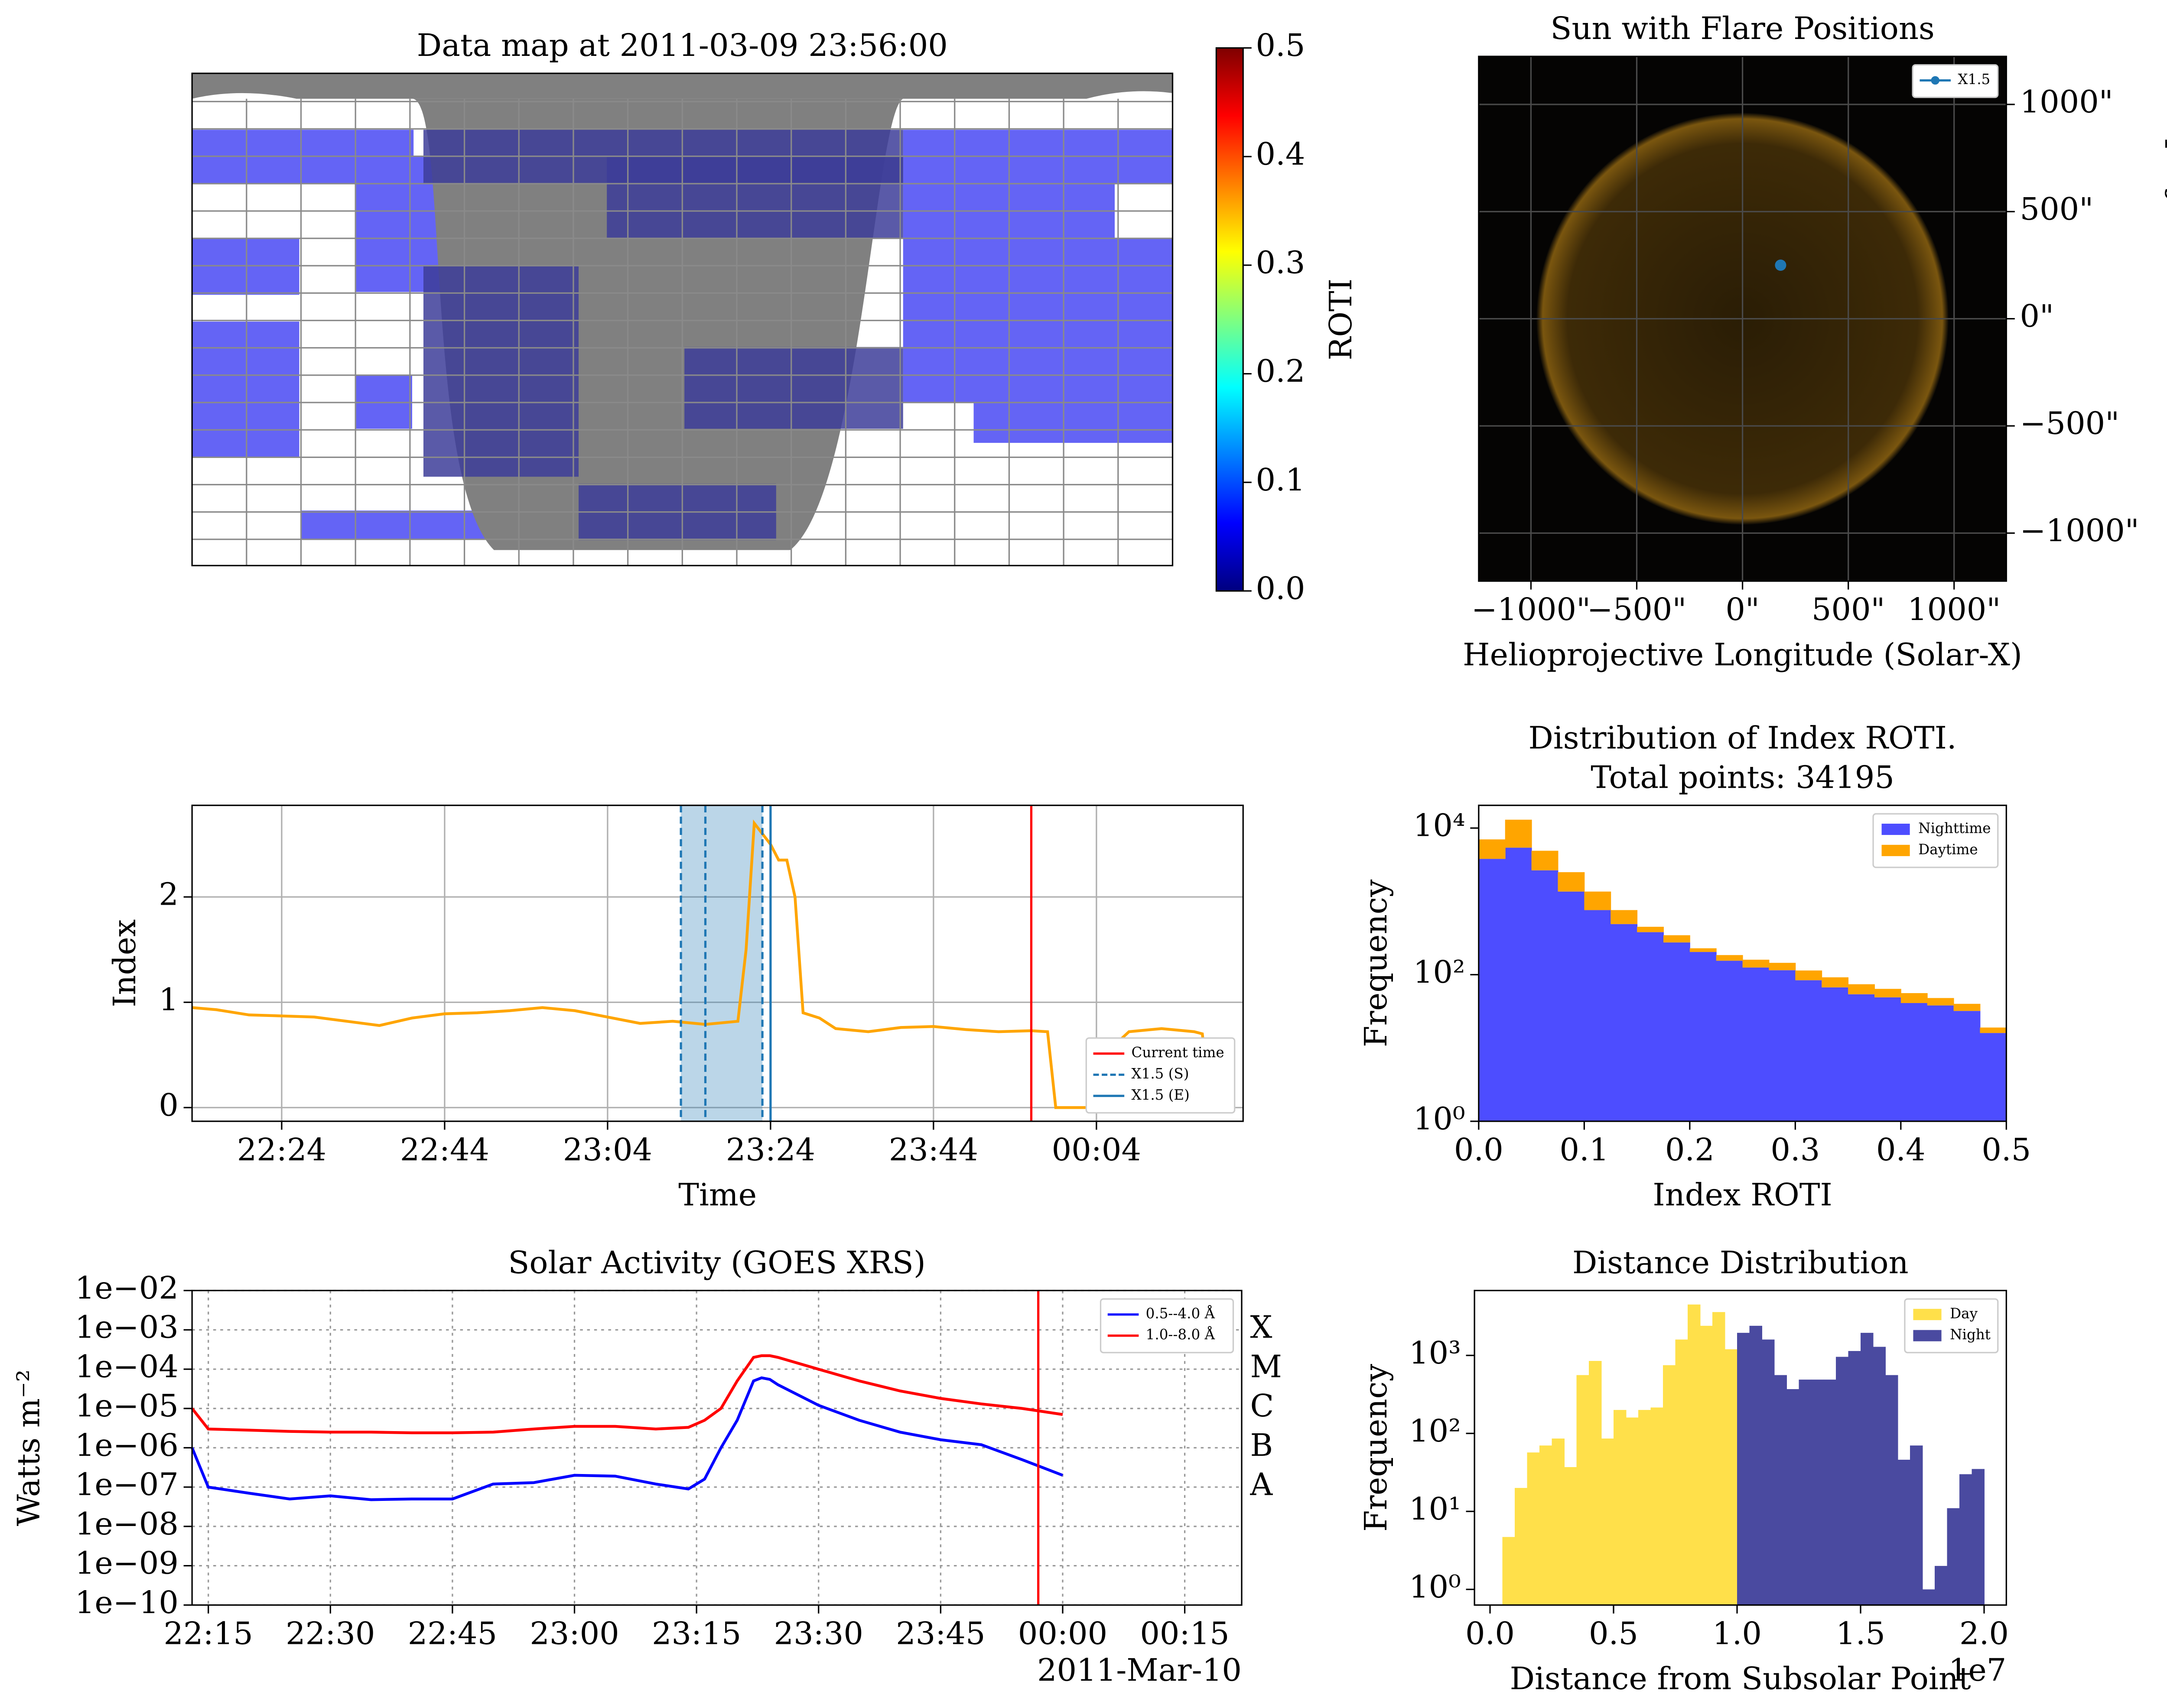  I want to click on legend-label: 0.5--4.0 Å, so click(1180, 1313).